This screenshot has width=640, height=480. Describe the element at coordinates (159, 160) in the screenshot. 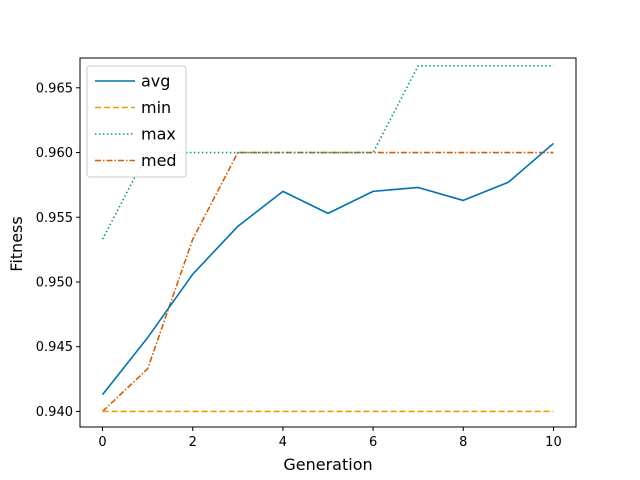

I see `legend-label-med: med` at that location.